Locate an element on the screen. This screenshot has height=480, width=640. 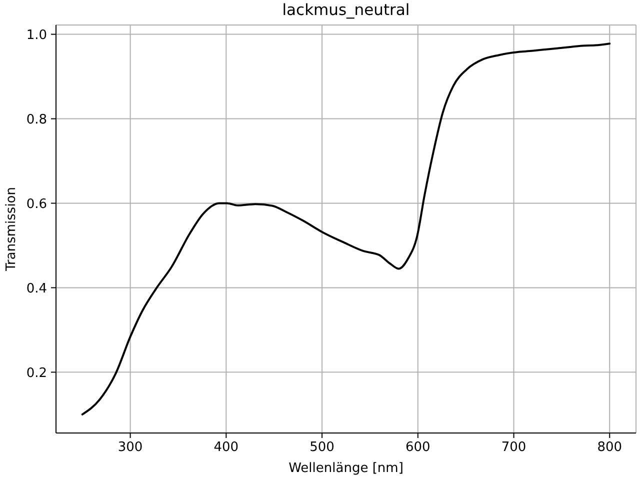
x-tick-label: 700 is located at coordinates (513, 448).